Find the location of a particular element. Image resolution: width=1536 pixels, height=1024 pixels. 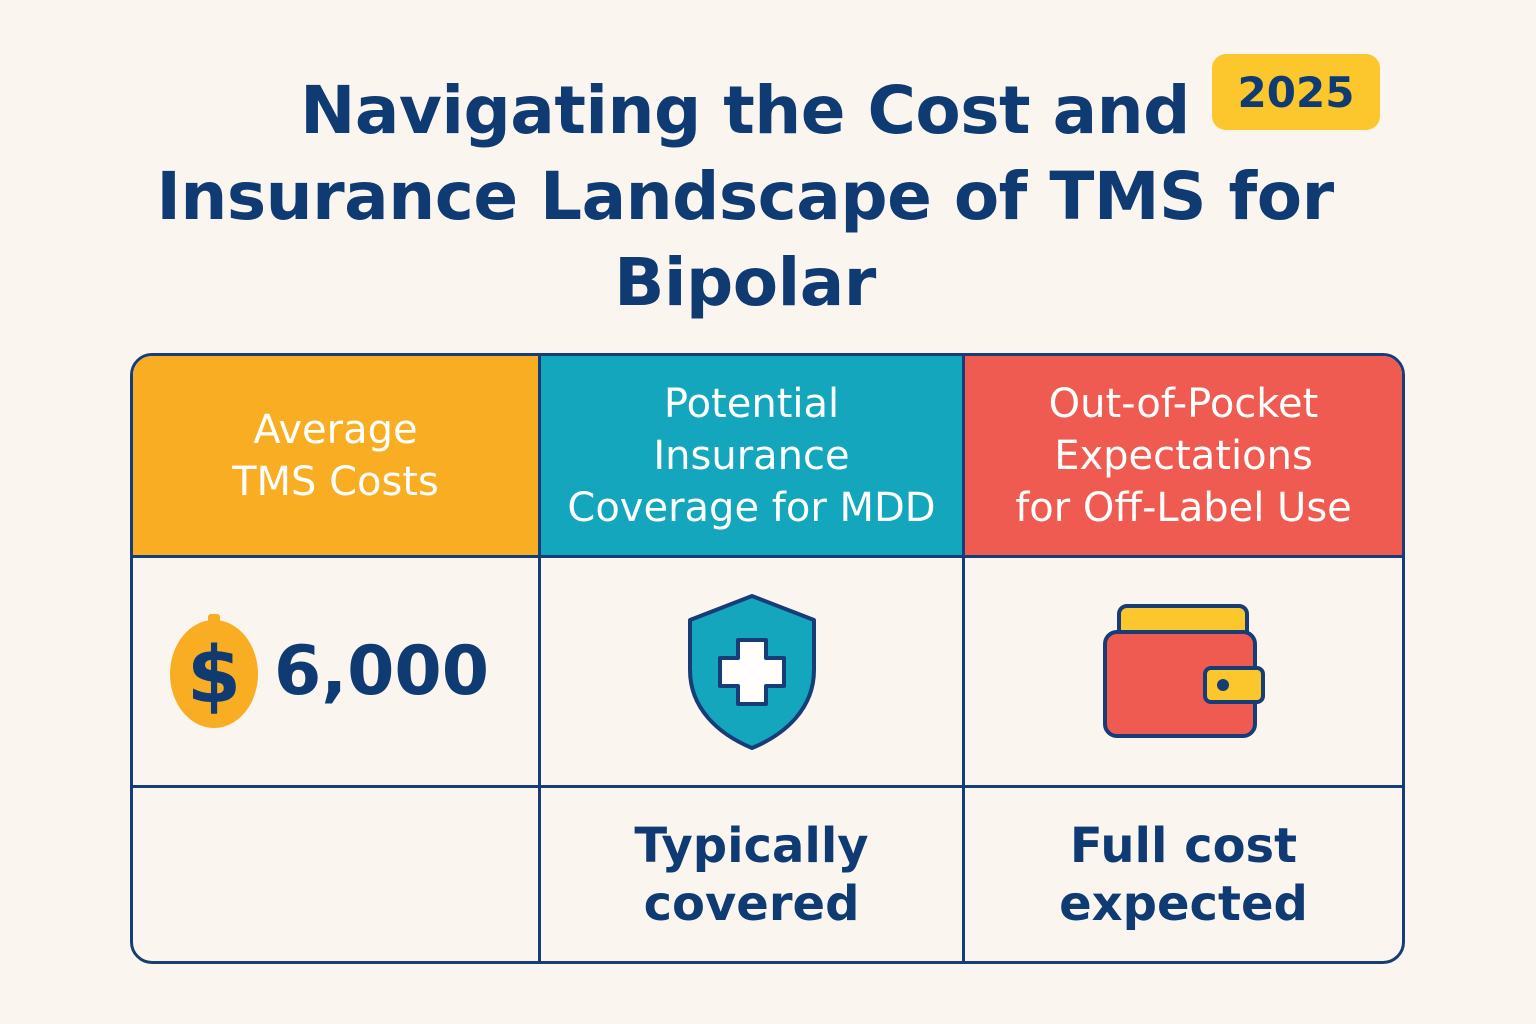

header-line: Insurance is located at coordinates (751, 455).